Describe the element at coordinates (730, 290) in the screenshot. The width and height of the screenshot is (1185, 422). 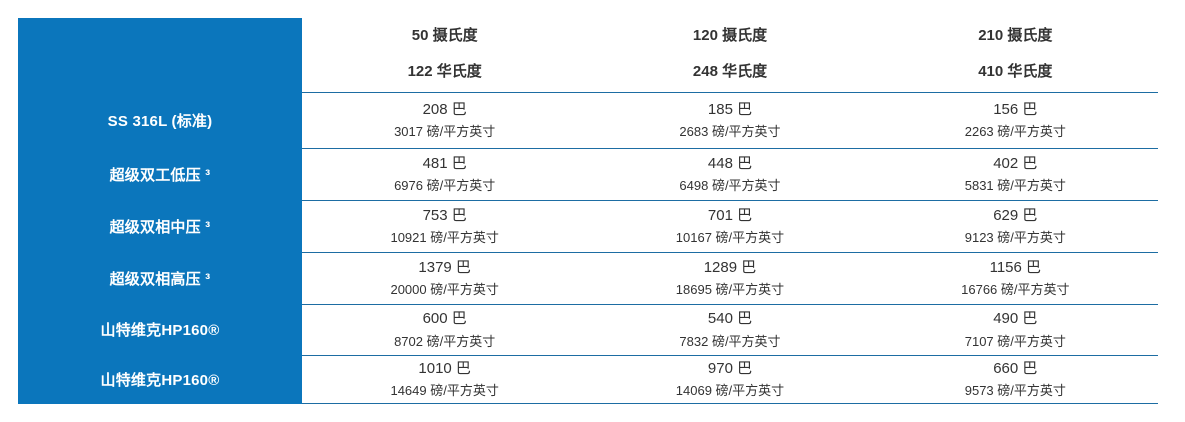
I see `psi-value: 18695 磅/平方英寸` at that location.